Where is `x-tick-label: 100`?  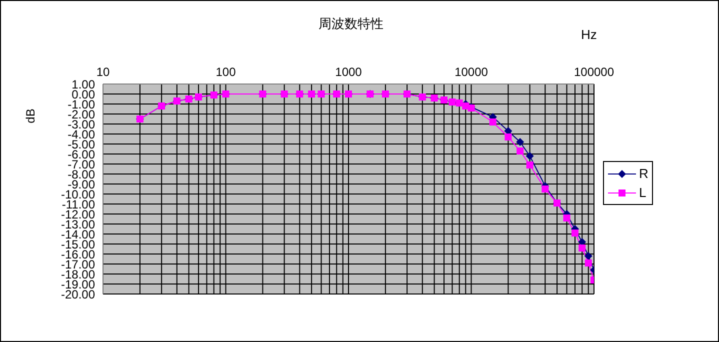
x-tick-label: 100 is located at coordinates (226, 72).